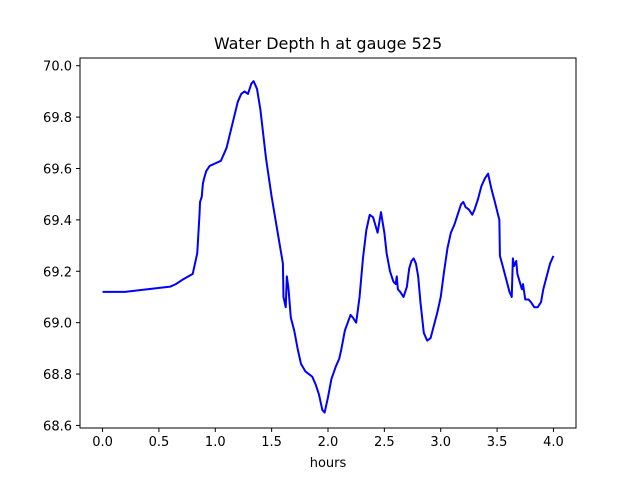 The image size is (640, 484). I want to click on y-tick-label: 69.2, so click(57, 272).